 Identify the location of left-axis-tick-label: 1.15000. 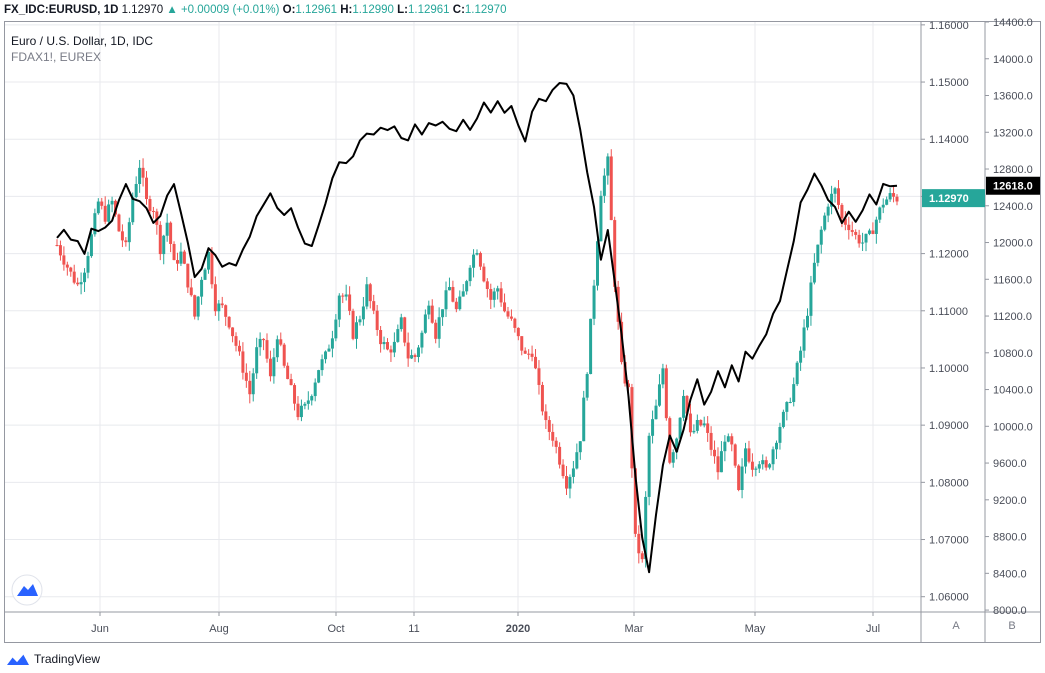
(949, 83).